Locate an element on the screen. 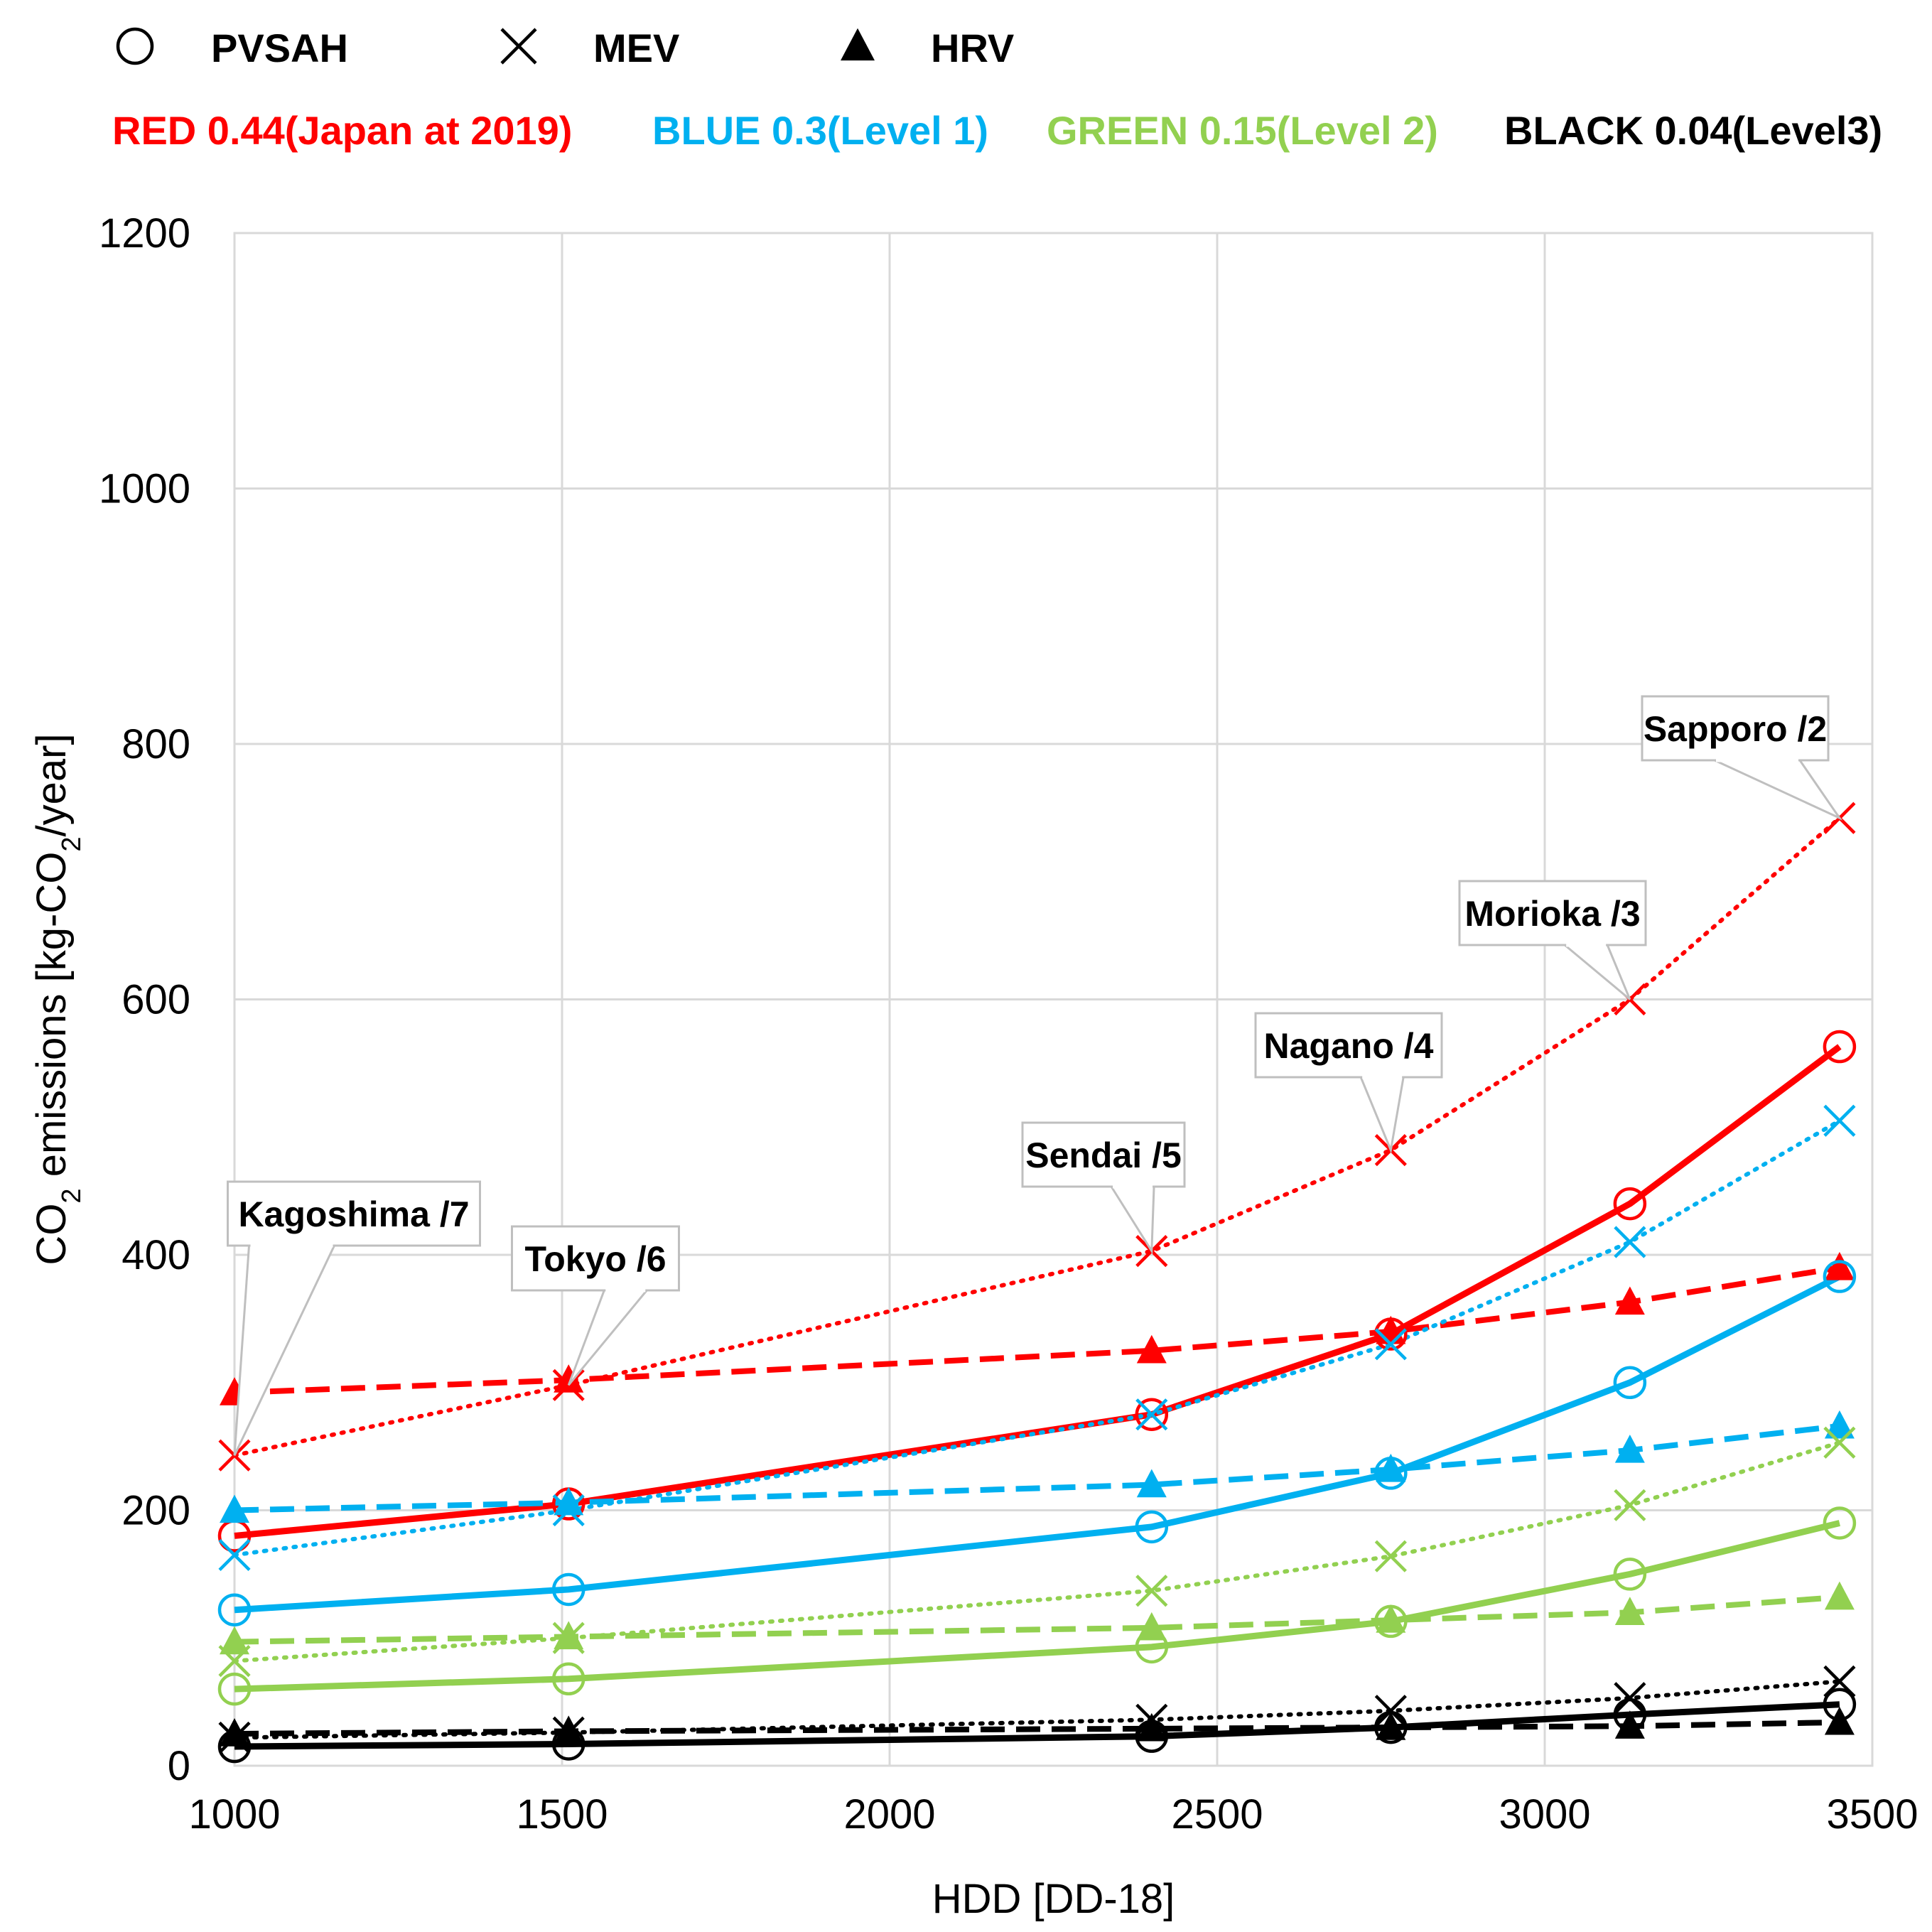 The image size is (1932, 1932). callout-label: Sendai /5 is located at coordinates (1103, 1188).